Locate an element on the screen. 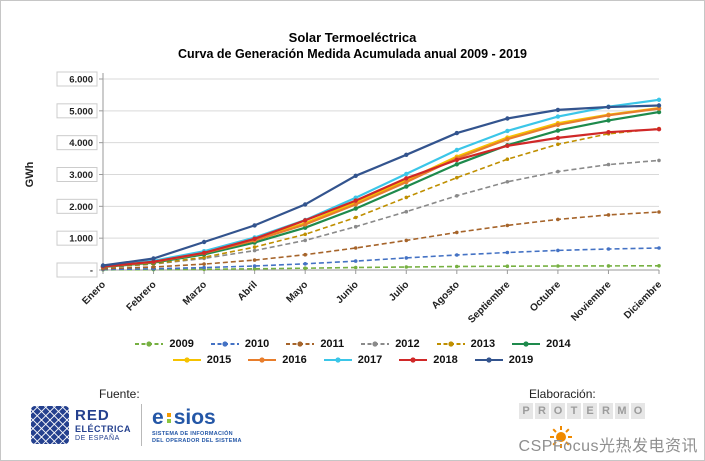 The width and height of the screenshot is (705, 461). legend-label: 2018 is located at coordinates (445, 360).